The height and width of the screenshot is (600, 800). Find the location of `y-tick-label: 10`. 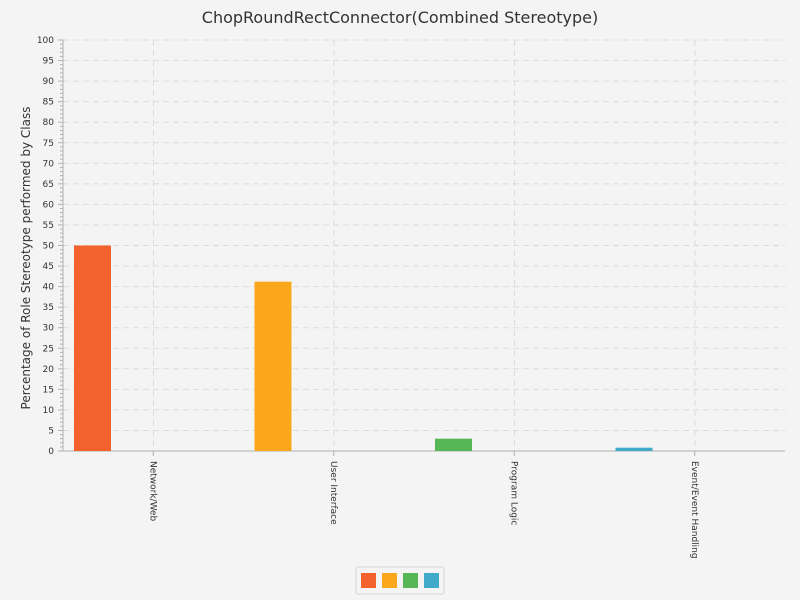

y-tick-label: 10 is located at coordinates (49, 411).